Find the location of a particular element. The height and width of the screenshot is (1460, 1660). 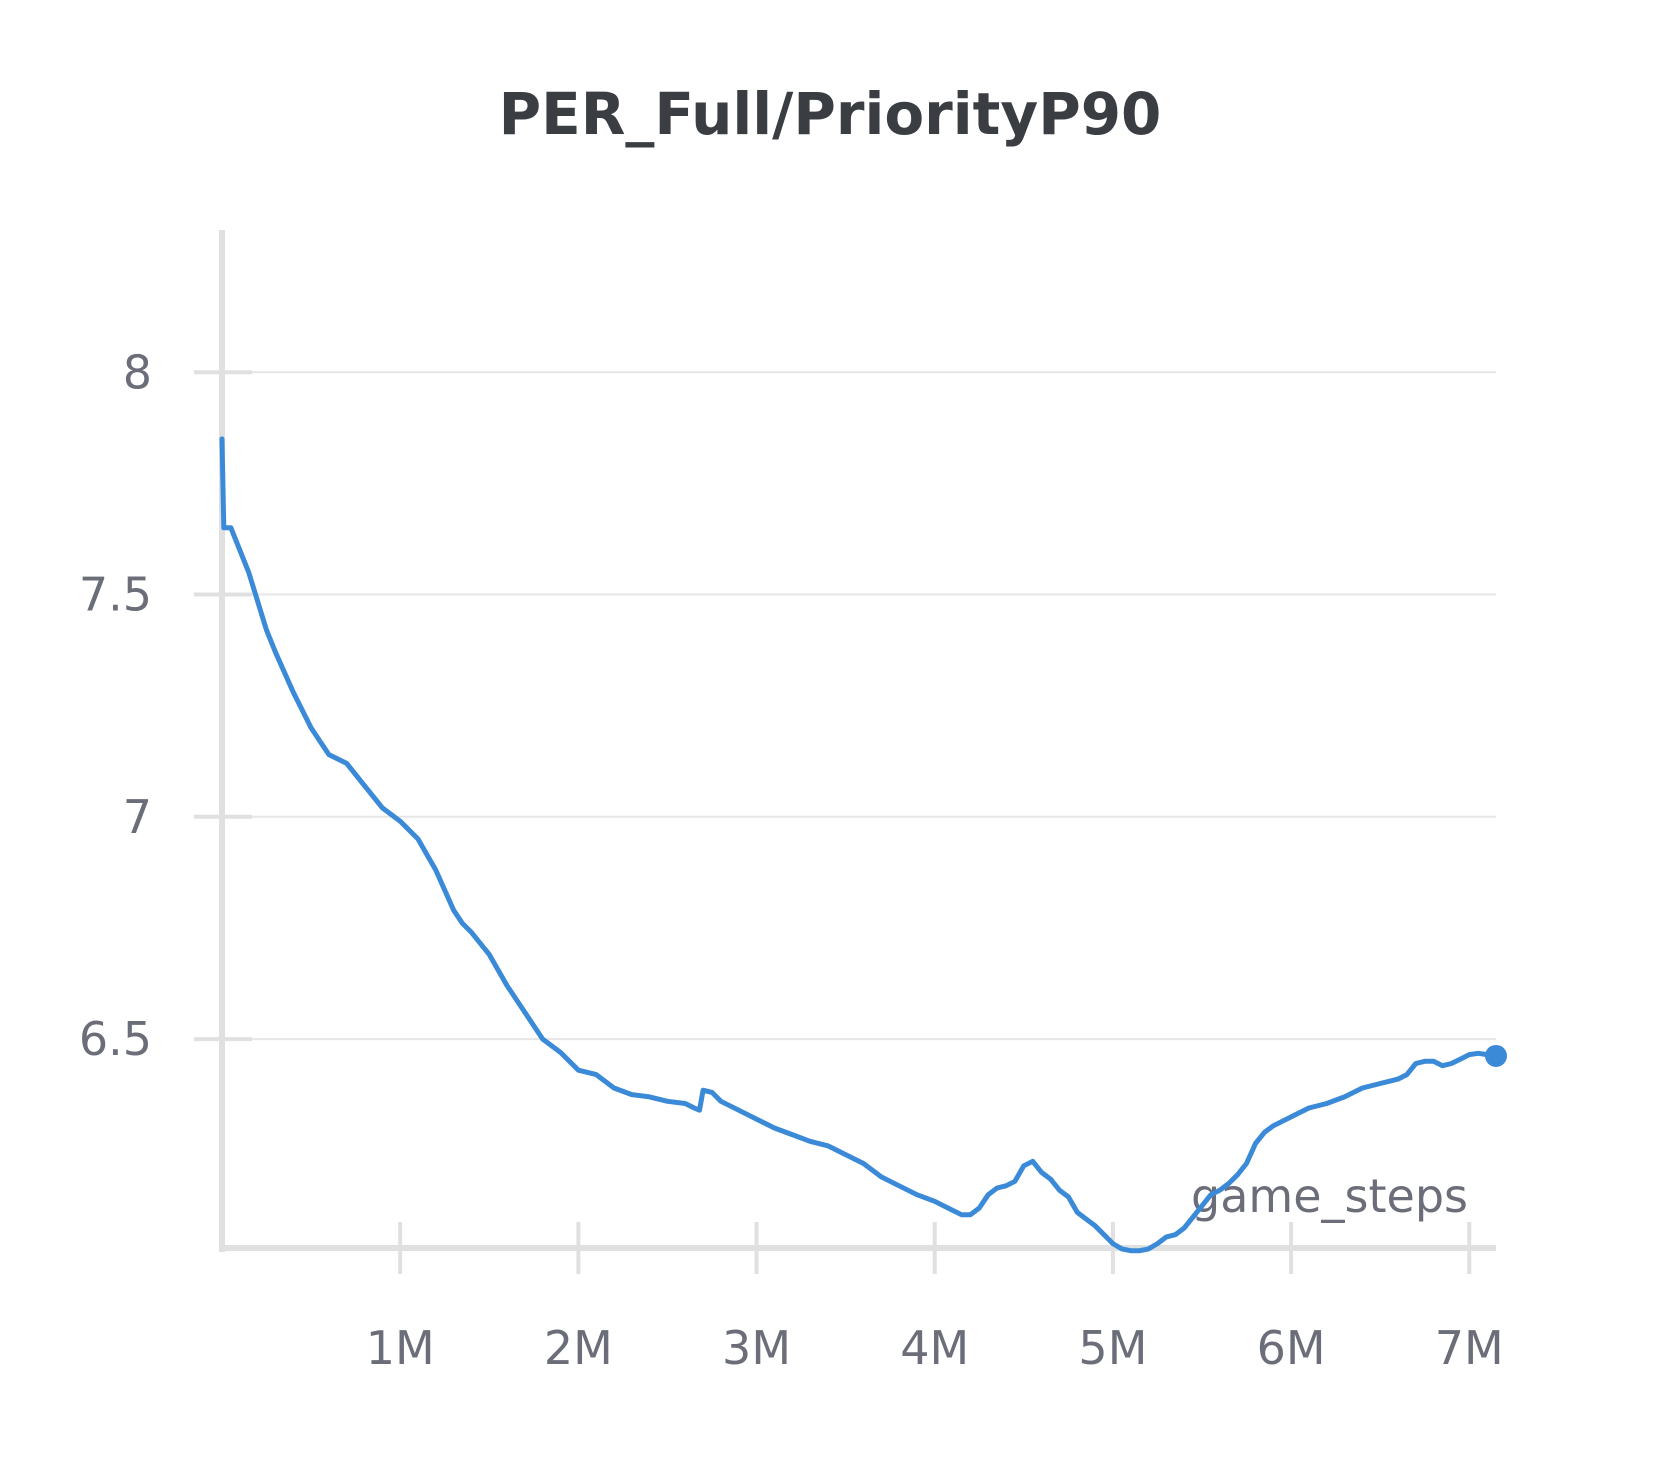

y-tick-label: 6.5 is located at coordinates (115, 1039).